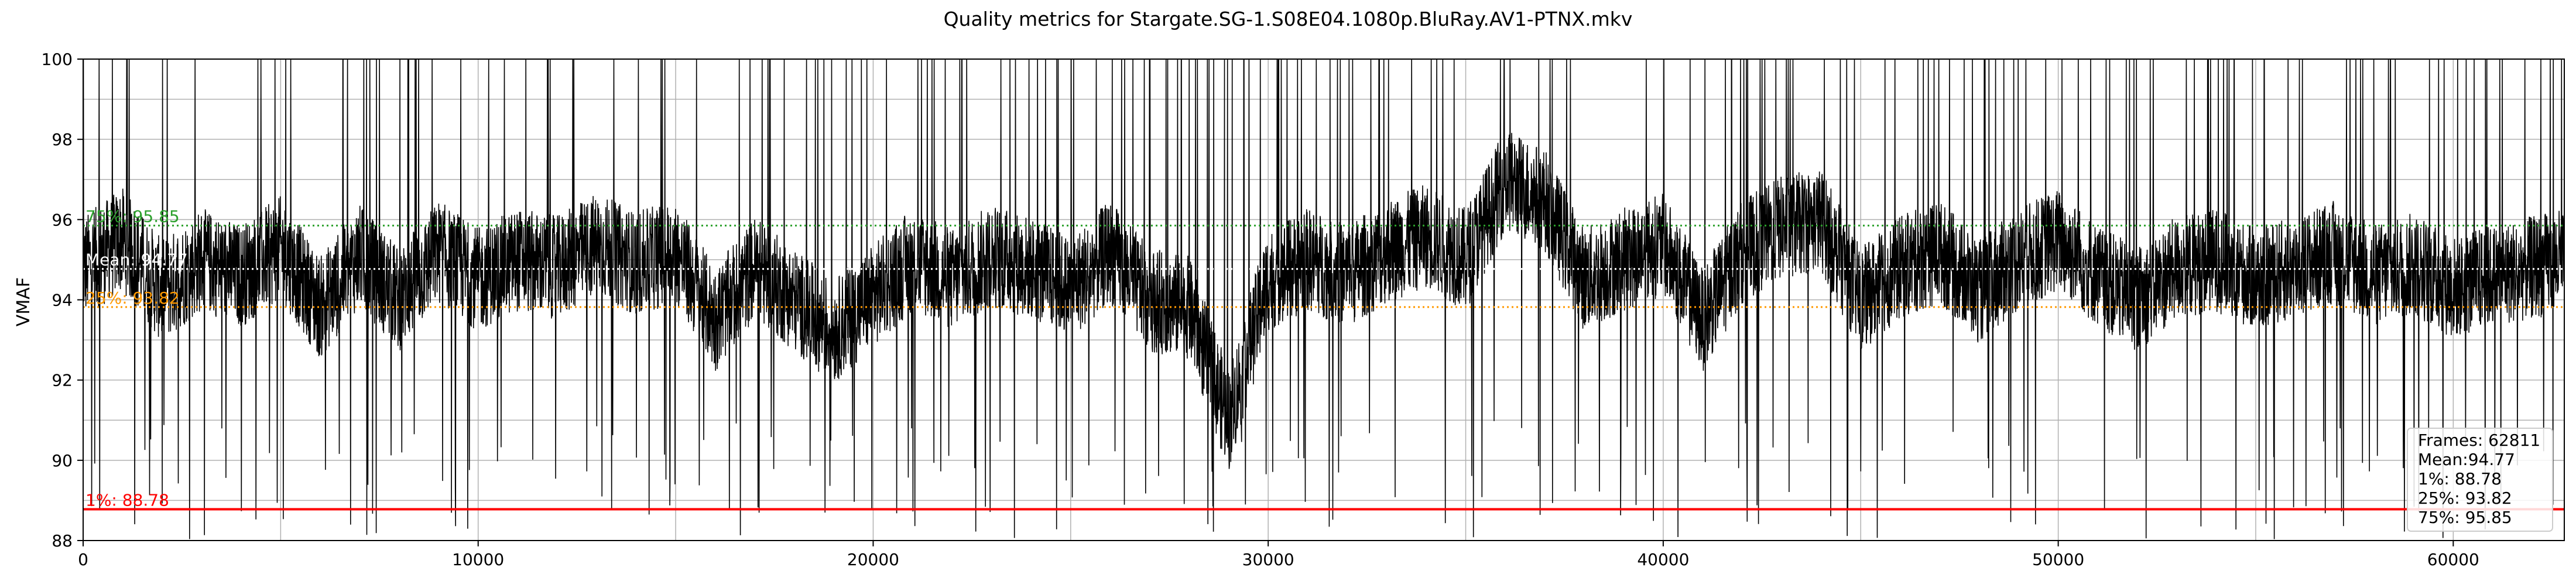  I want to click on x-tick-label: 60000, so click(2453, 559).